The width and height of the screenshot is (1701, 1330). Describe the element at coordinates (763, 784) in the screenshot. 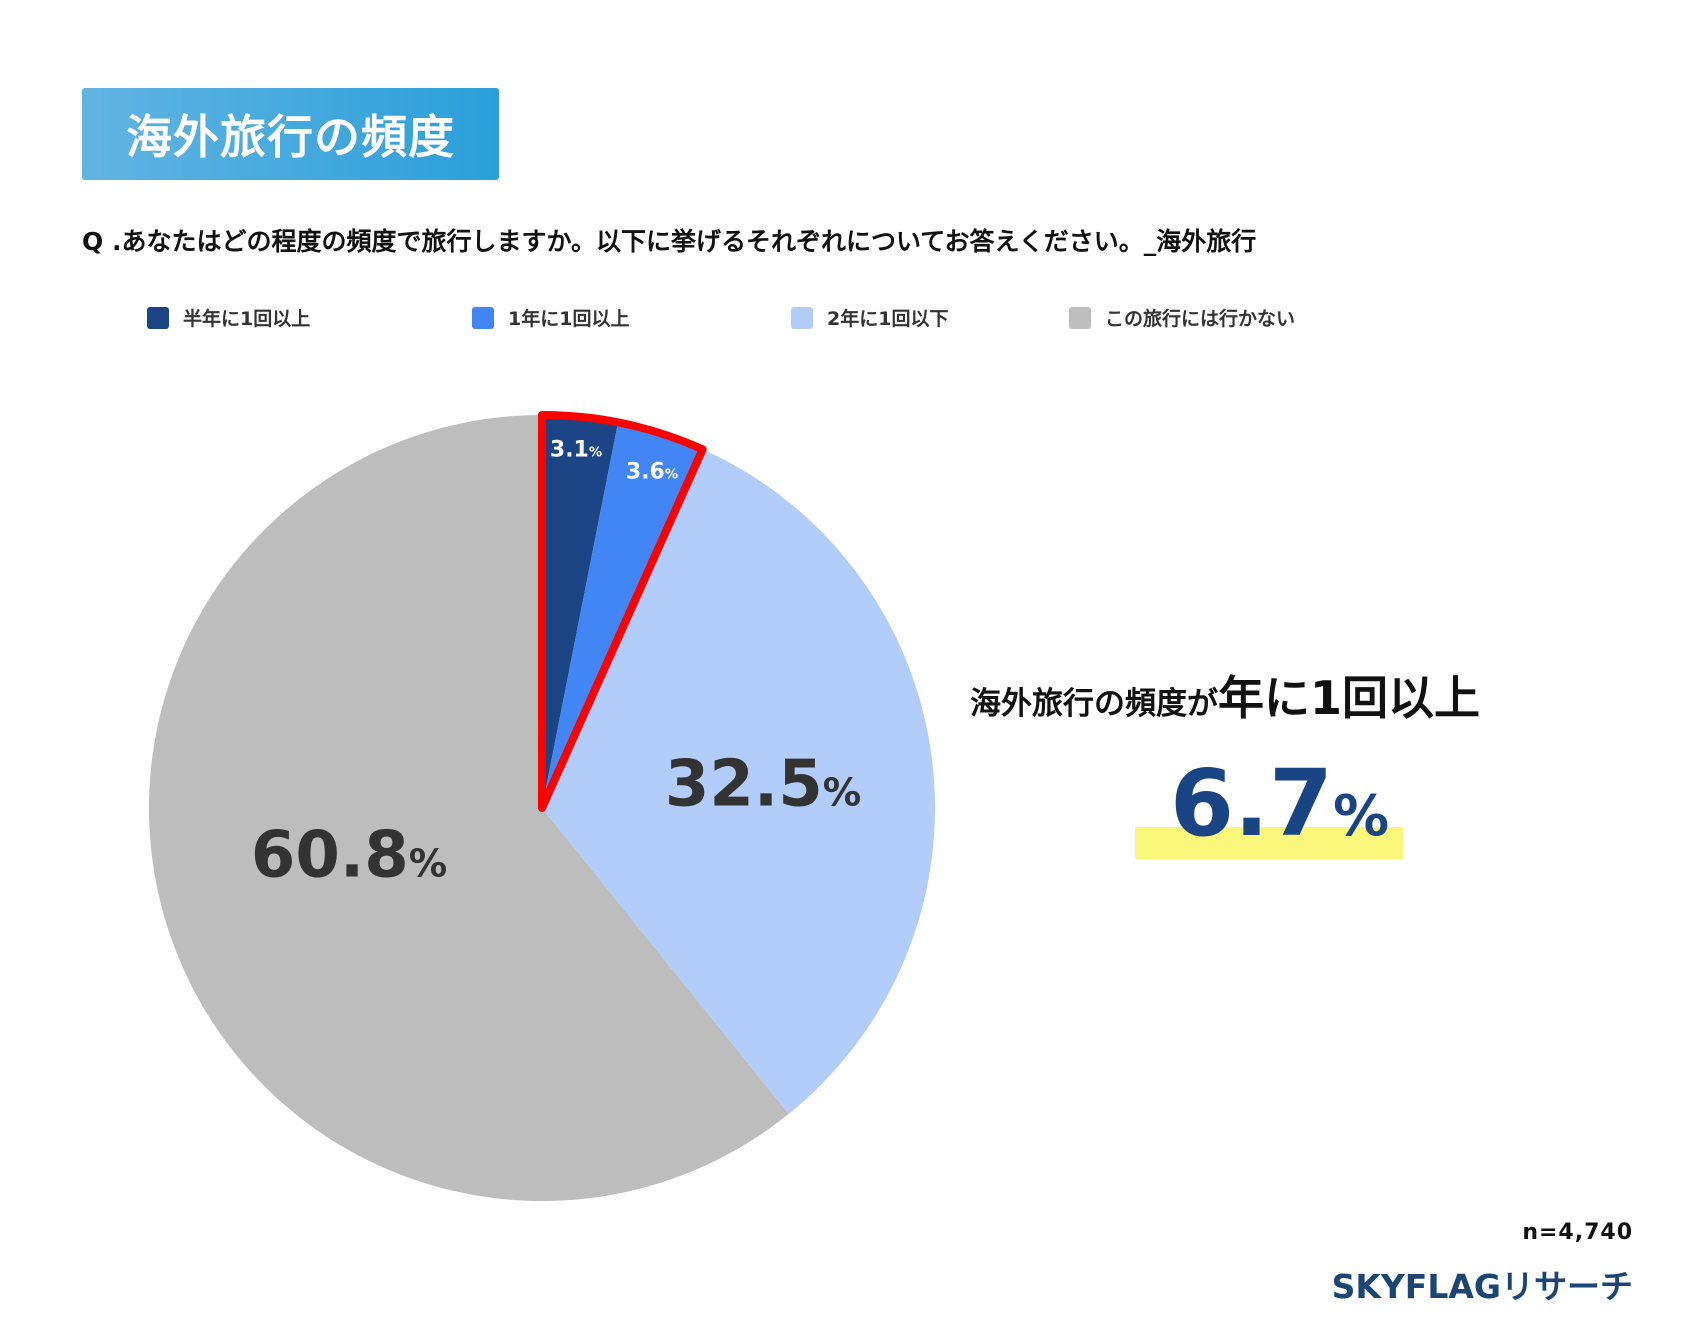

I see `data-label: 32.5%` at that location.